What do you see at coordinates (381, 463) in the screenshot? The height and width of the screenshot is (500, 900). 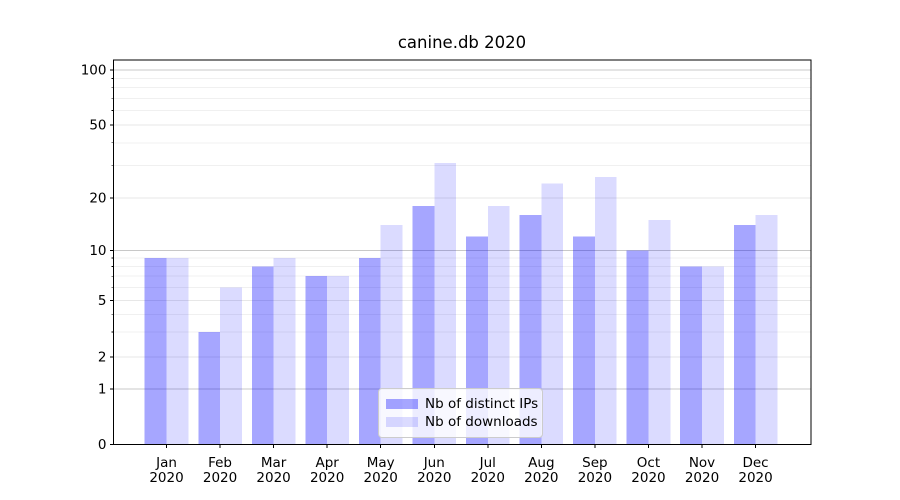 I see `x-tick-label-month: May` at bounding box center [381, 463].